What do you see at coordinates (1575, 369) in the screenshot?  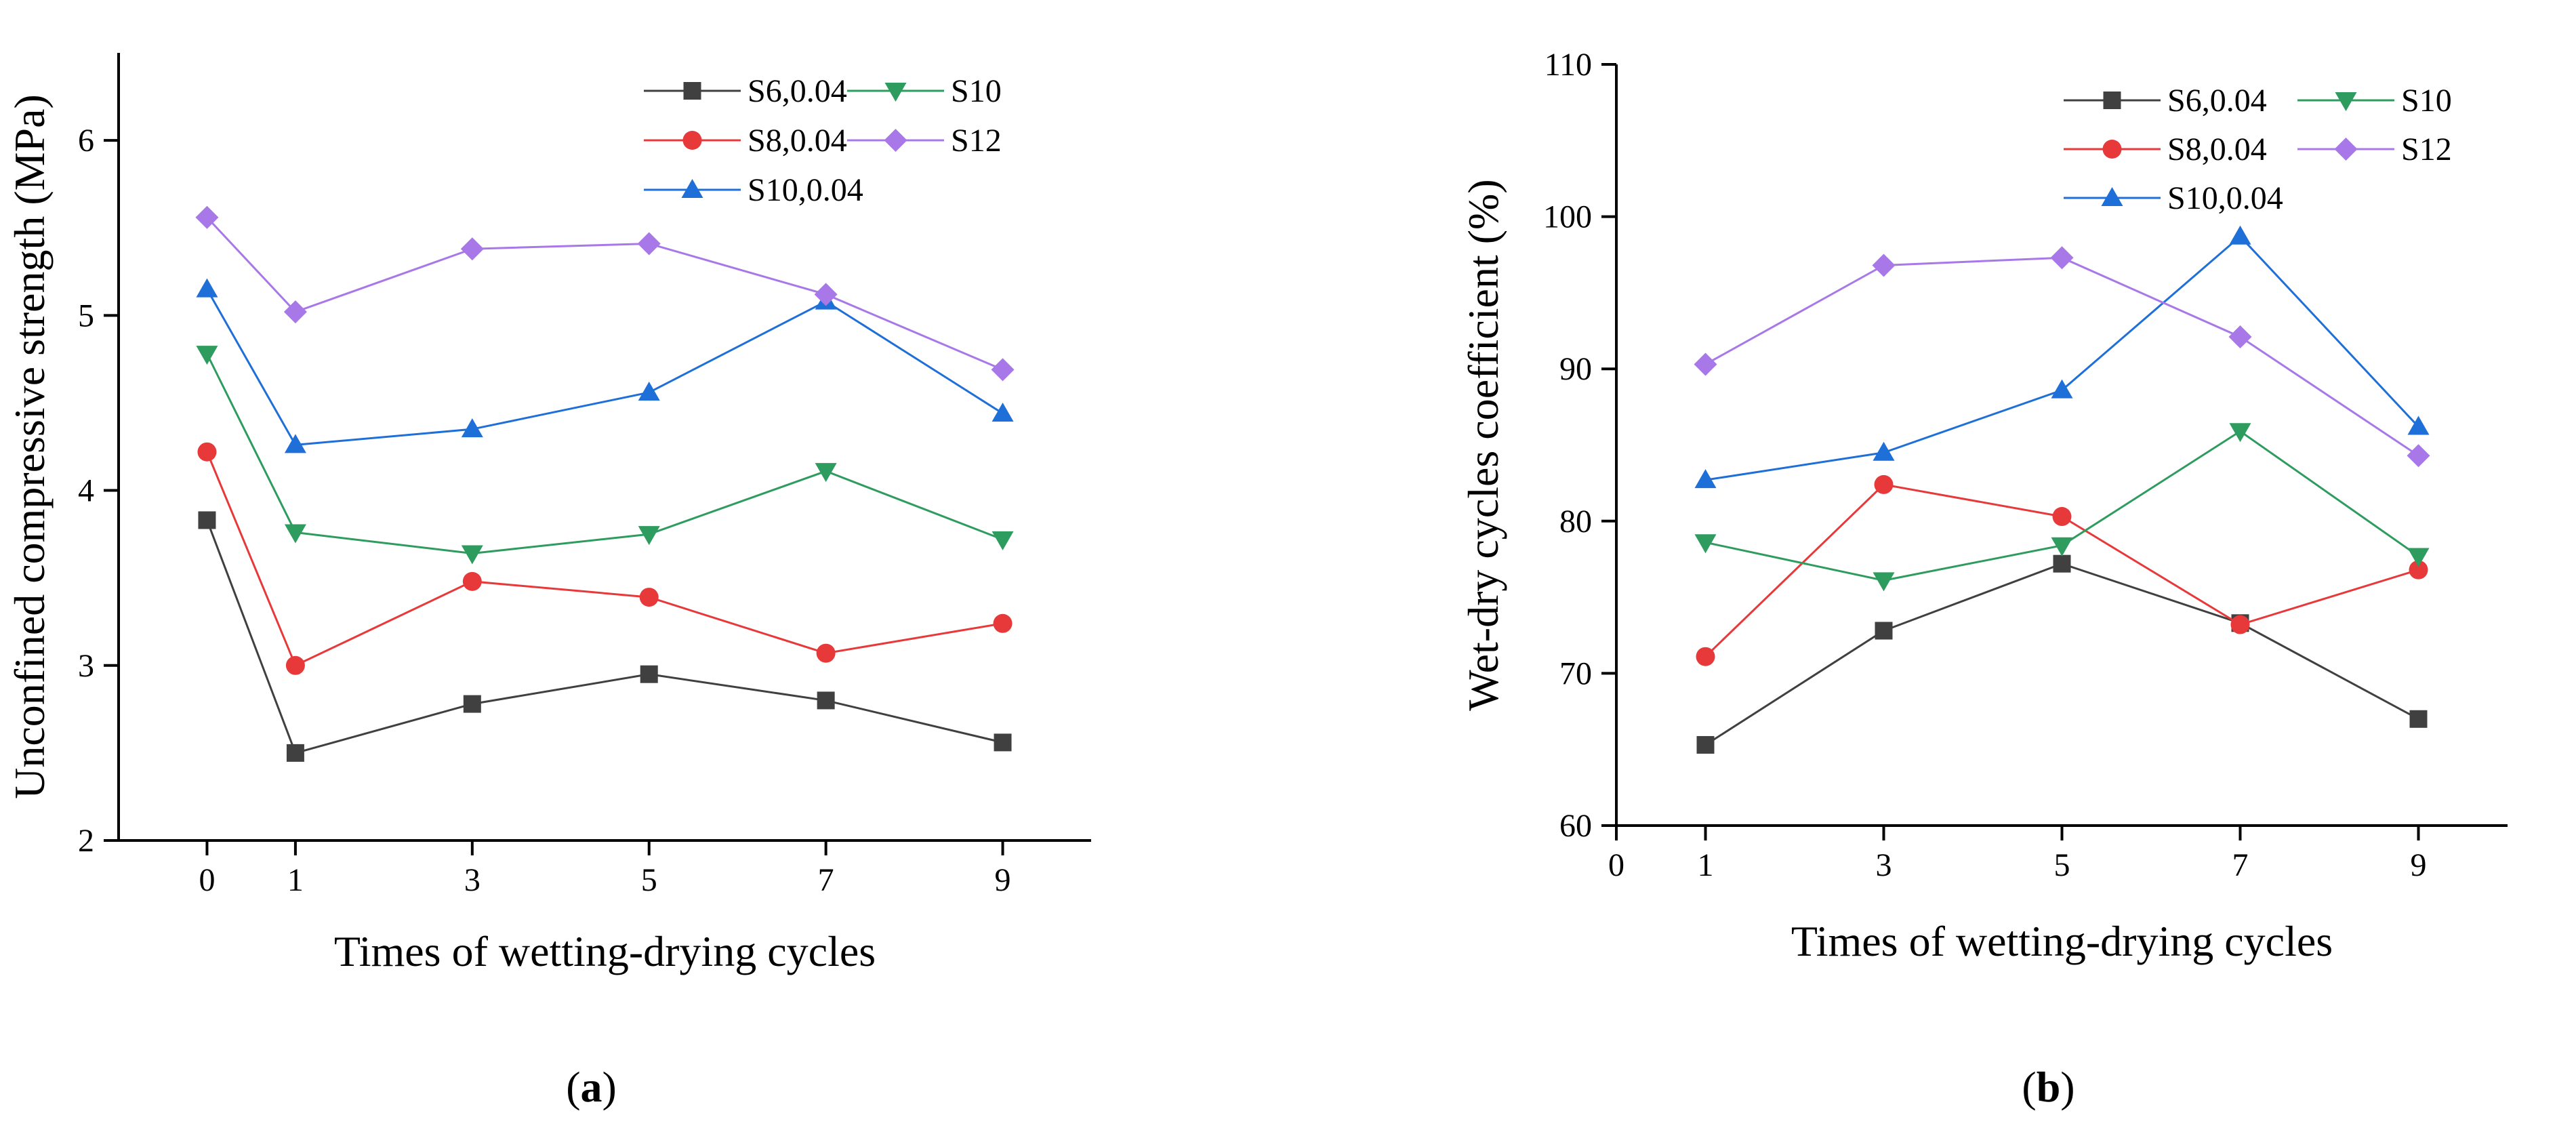 I see `y-tick-label: 90` at bounding box center [1575, 369].